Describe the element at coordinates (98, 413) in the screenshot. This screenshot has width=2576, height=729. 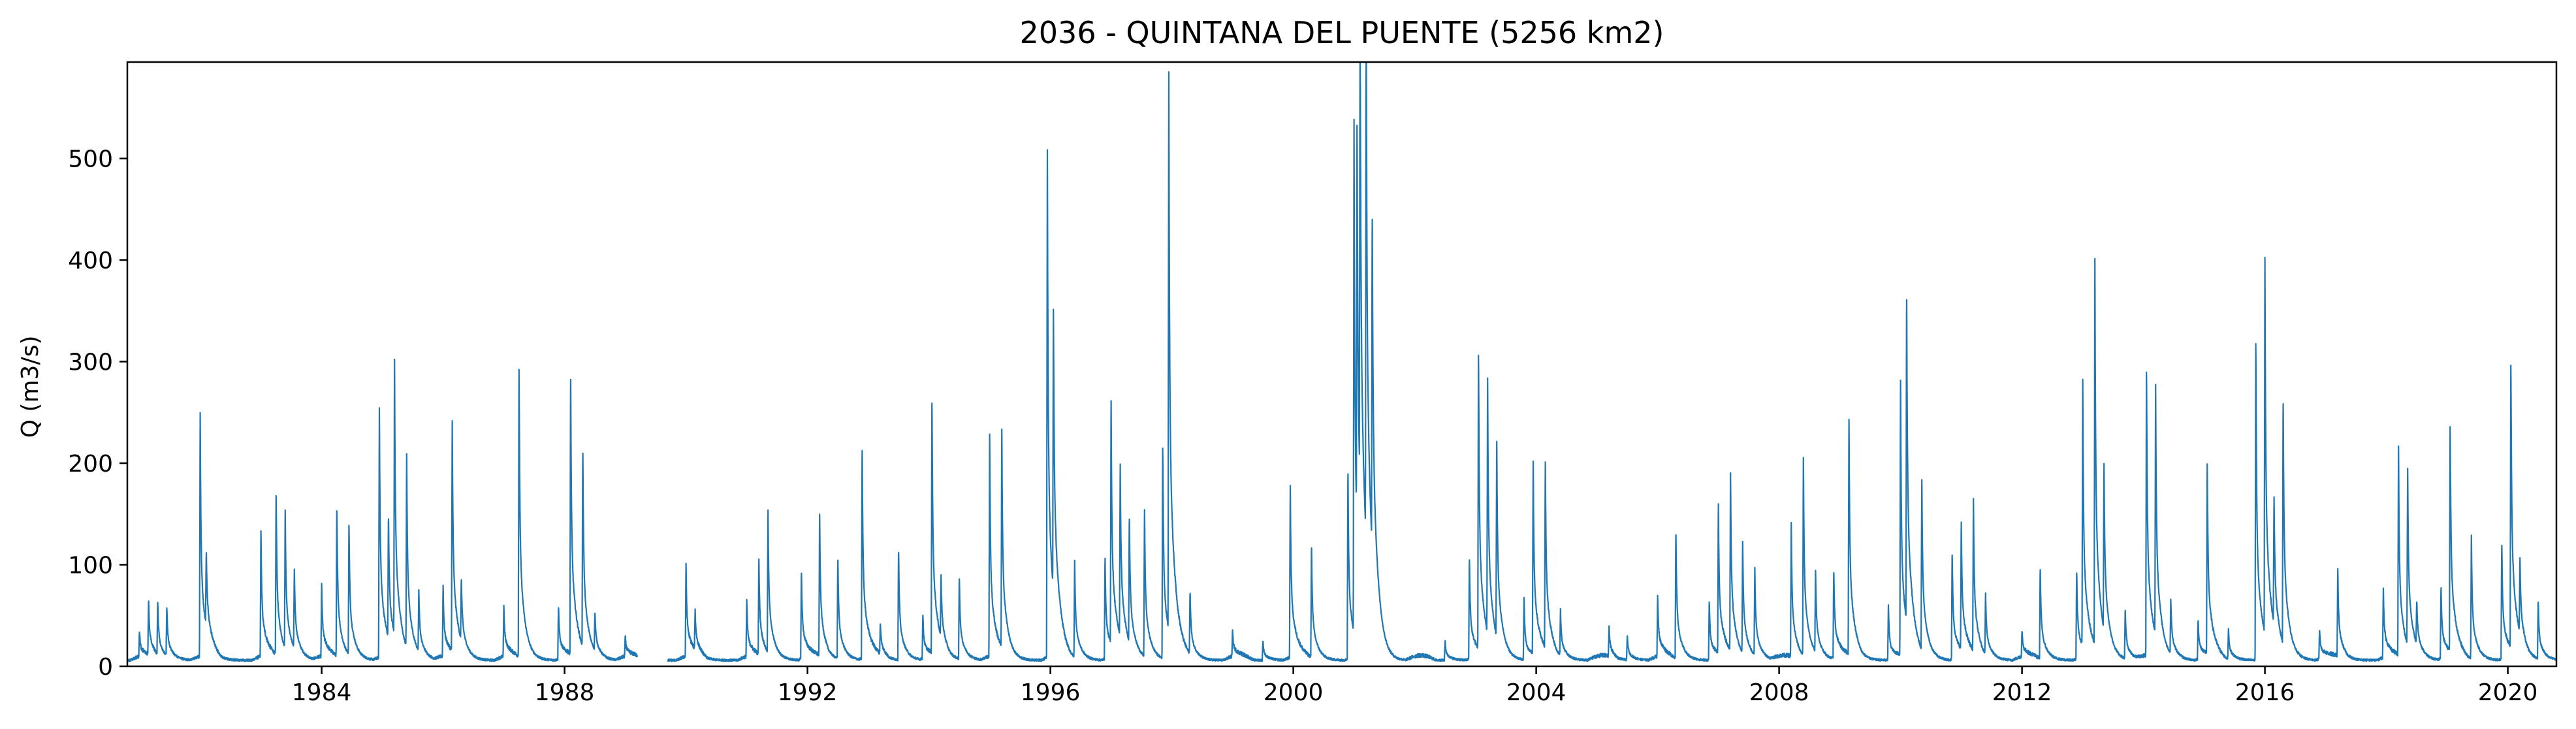
I see `y-axis: 0 100 200 300 400 500` at that location.